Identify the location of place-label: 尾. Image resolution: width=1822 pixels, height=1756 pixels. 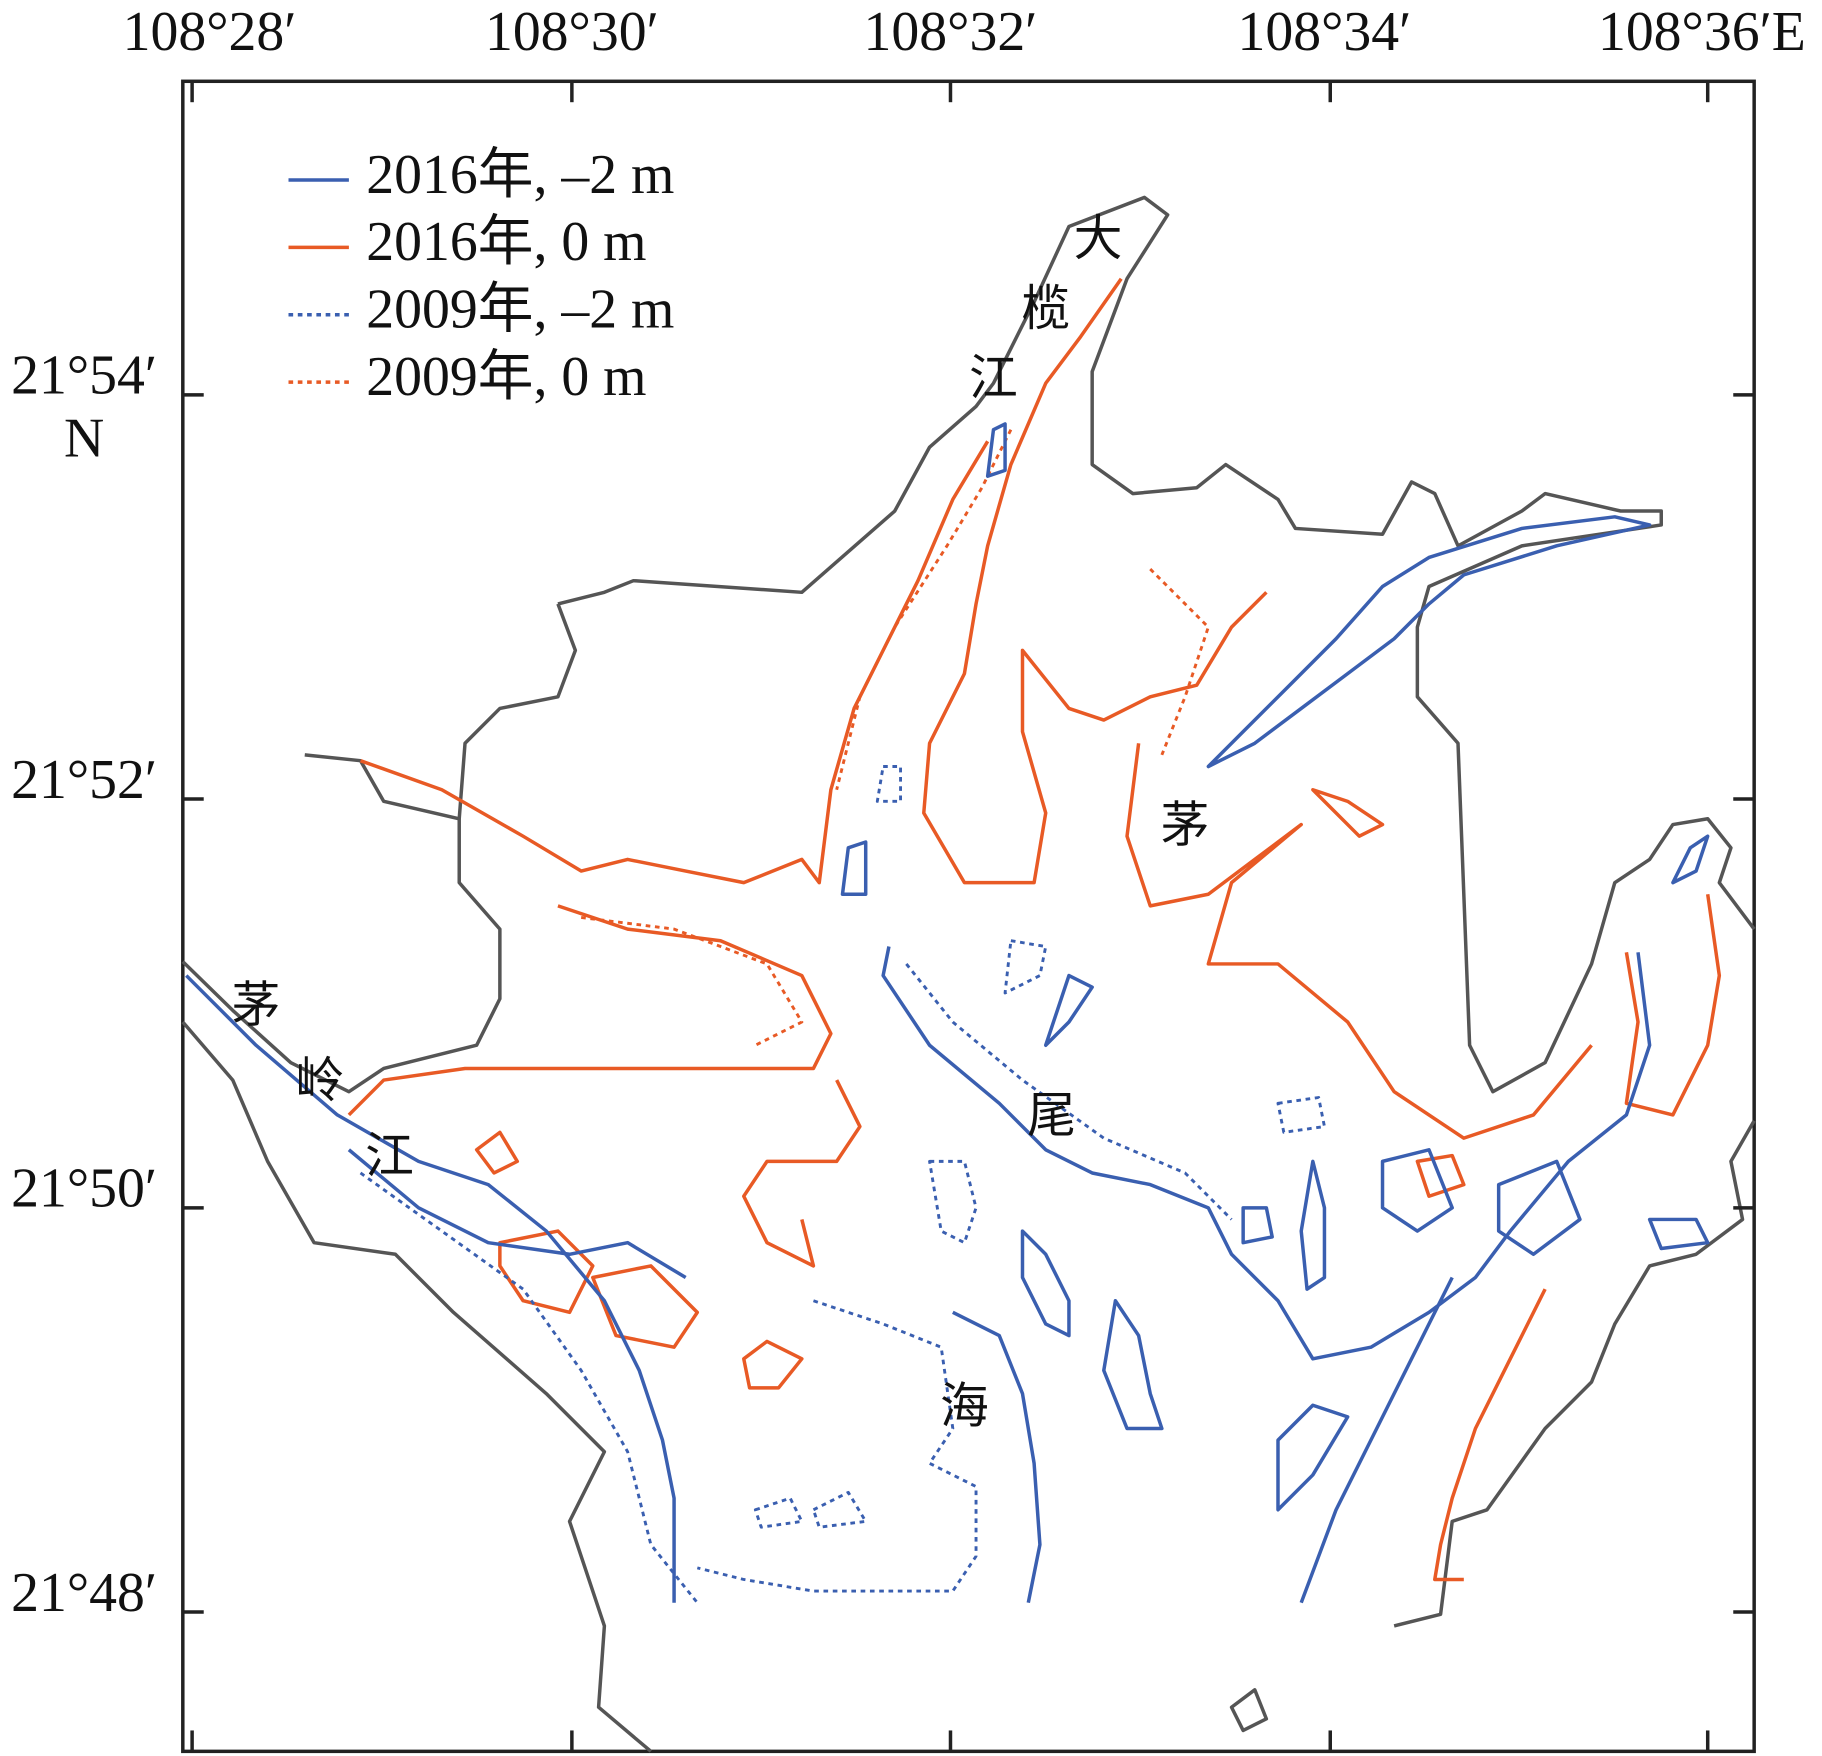
(1051, 1116).